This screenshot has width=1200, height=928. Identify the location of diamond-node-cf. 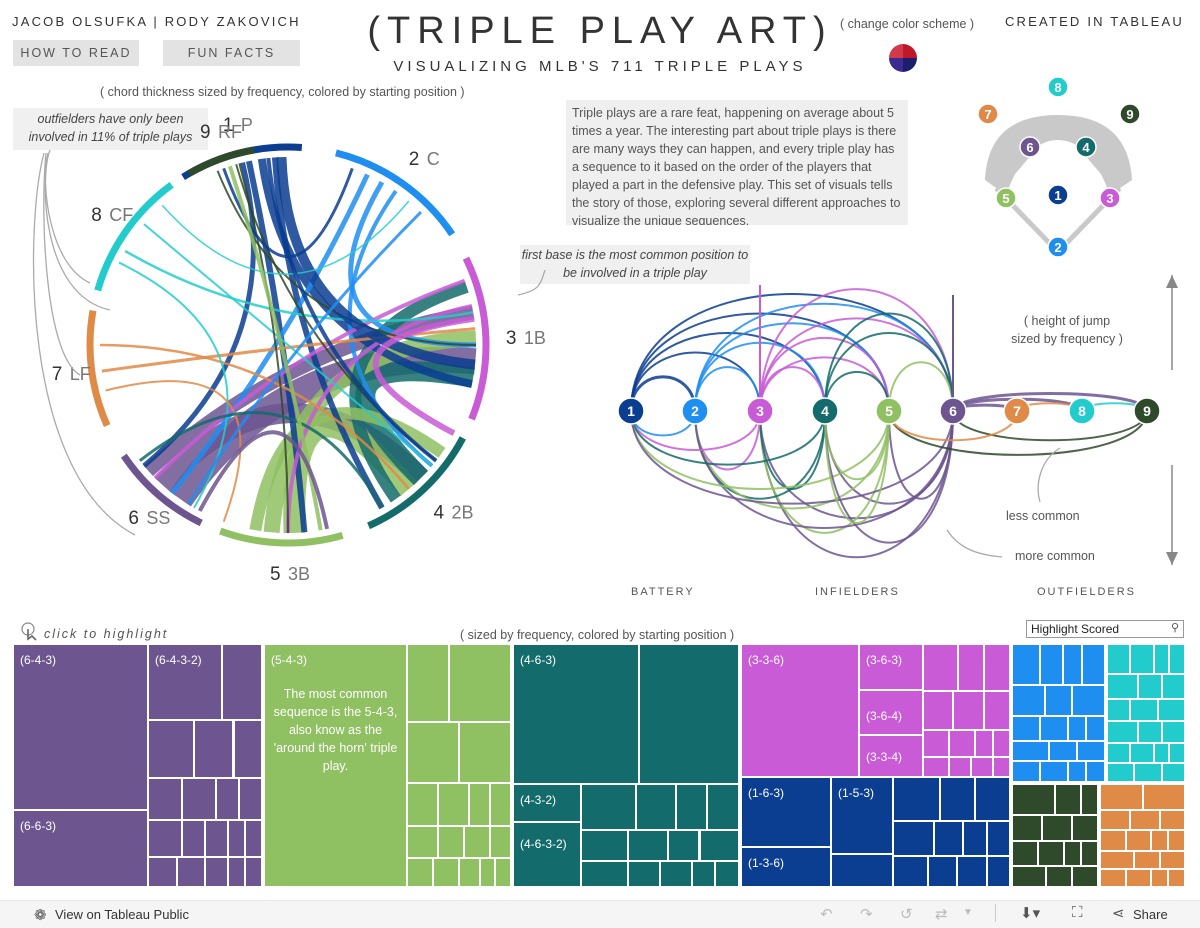
(1058, 87).